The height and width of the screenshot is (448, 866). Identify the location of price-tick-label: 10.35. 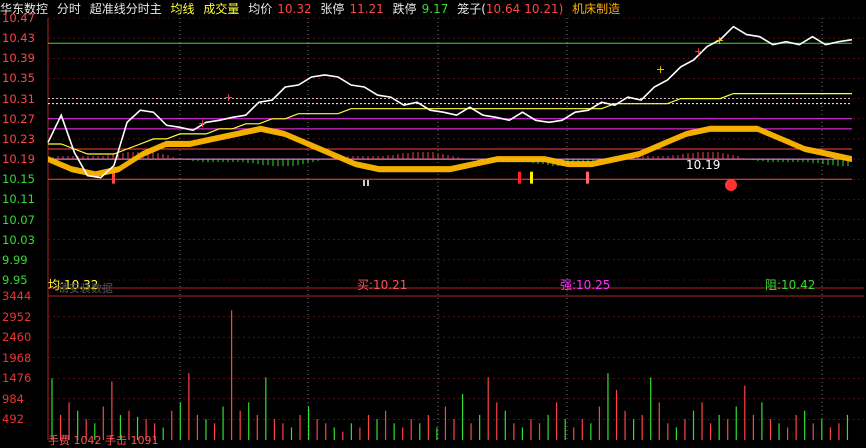
(18, 78).